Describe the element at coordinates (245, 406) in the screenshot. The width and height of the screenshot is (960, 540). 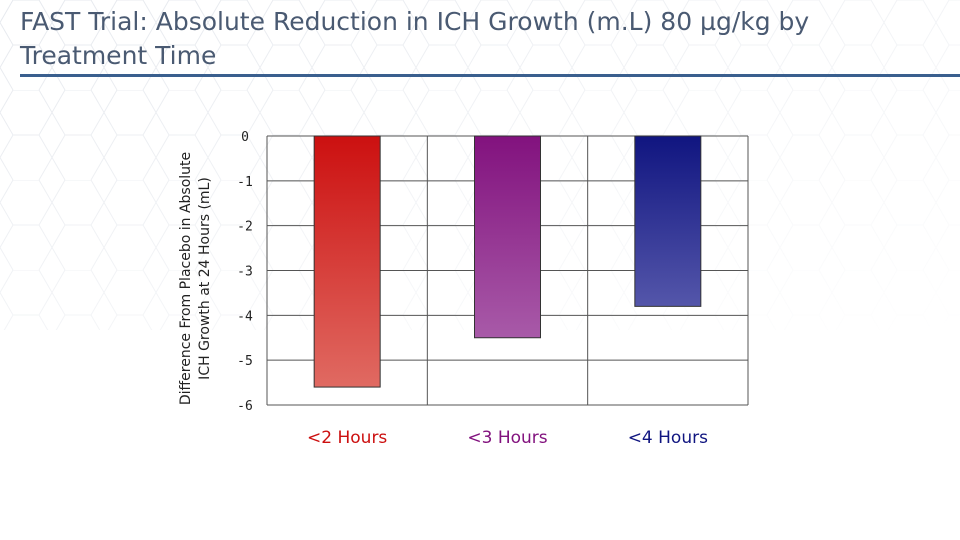
I see `y-tick-label: -6` at that location.